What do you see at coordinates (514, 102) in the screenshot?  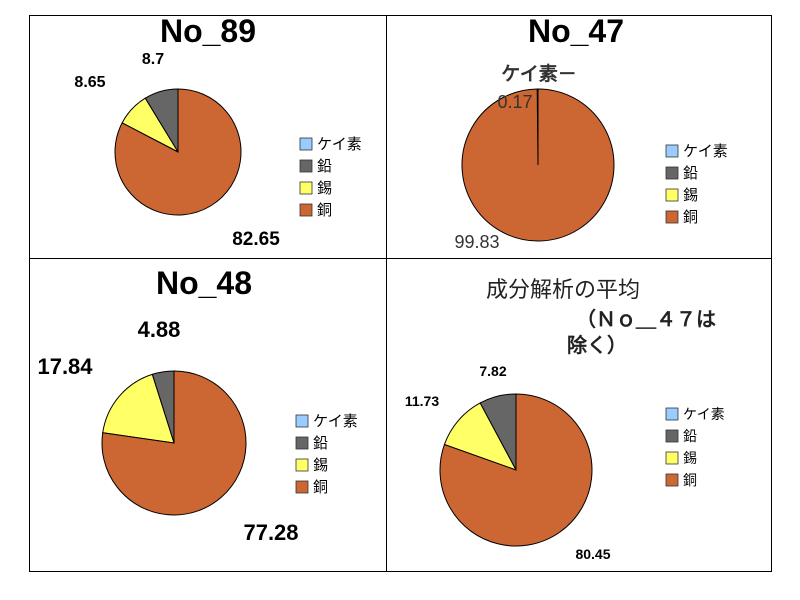 I see `data-label-keiso: 0.17` at bounding box center [514, 102].